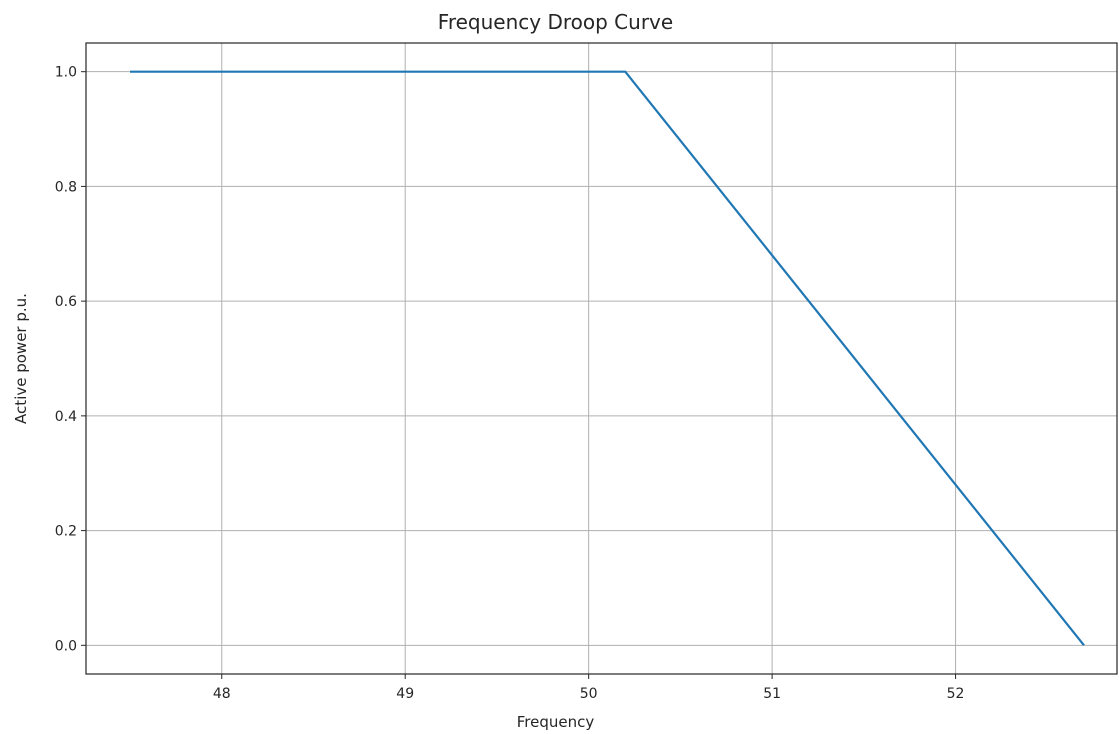  I want to click on x-tick-label: 50, so click(589, 694).